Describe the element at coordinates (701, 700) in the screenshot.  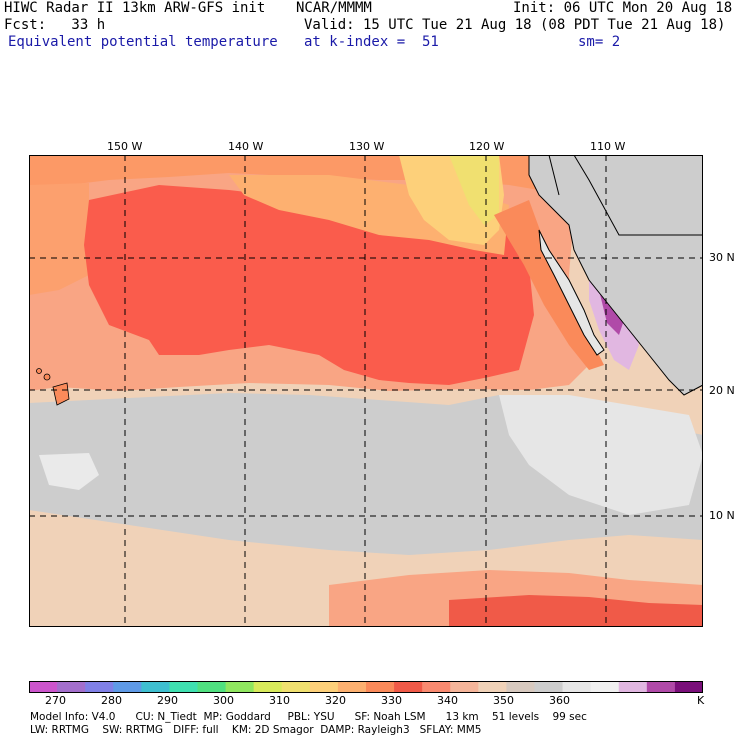
I see `unit-label: K` at that location.